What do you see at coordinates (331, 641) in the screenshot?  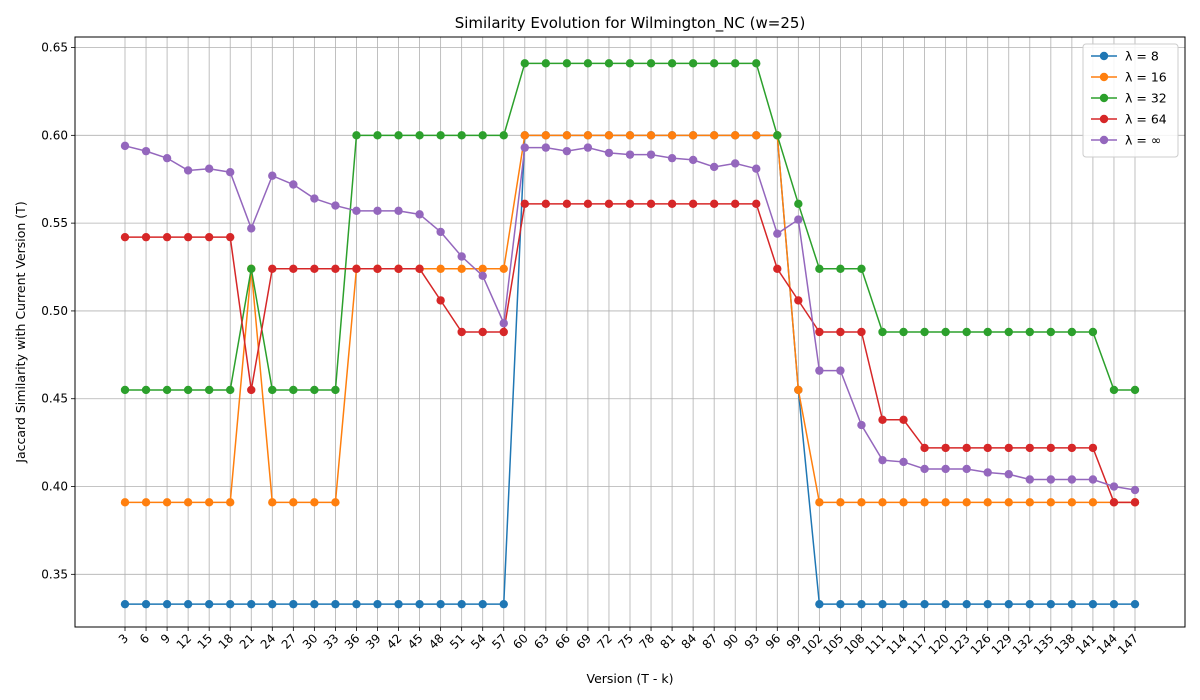 I see `x-tick-label: 33` at bounding box center [331, 641].